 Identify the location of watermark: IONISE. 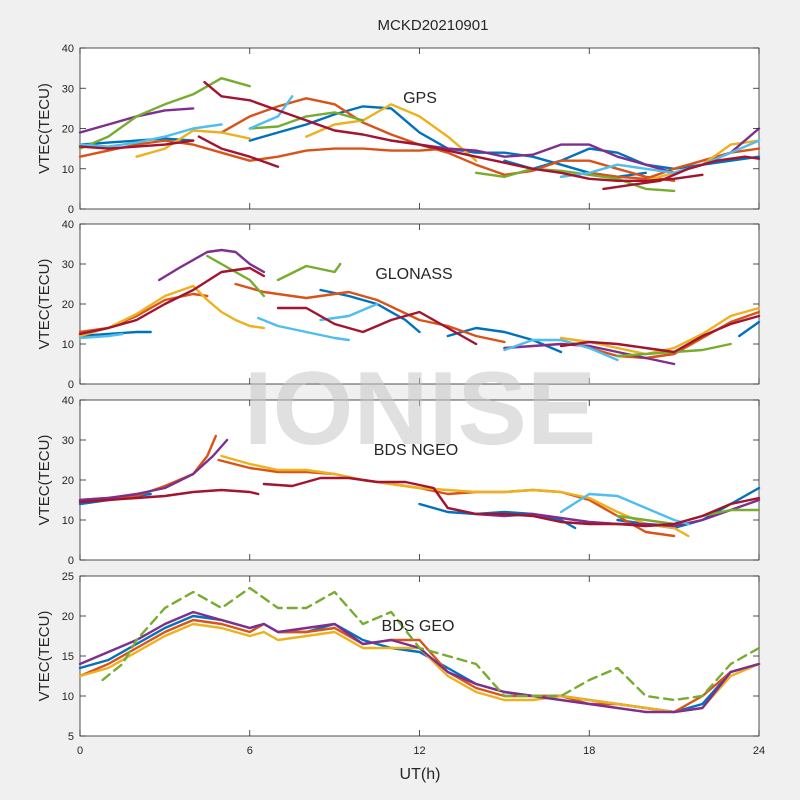
(420, 409).